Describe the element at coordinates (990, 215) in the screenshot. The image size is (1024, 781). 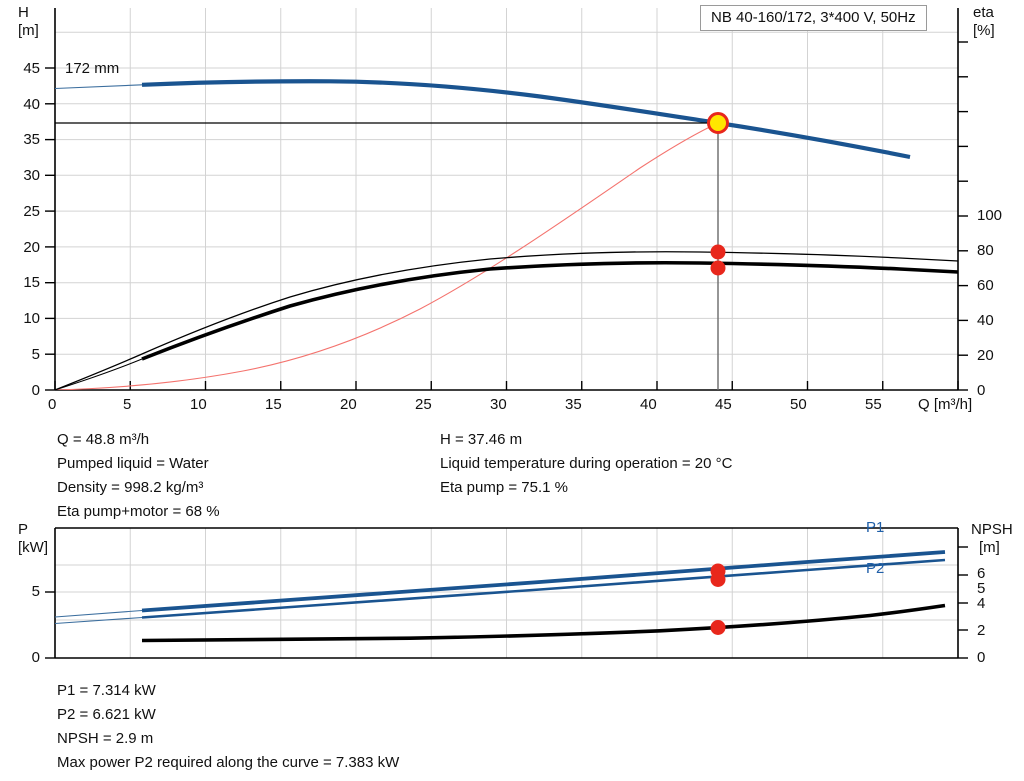
I see `top-eta-tick-100: 100` at that location.